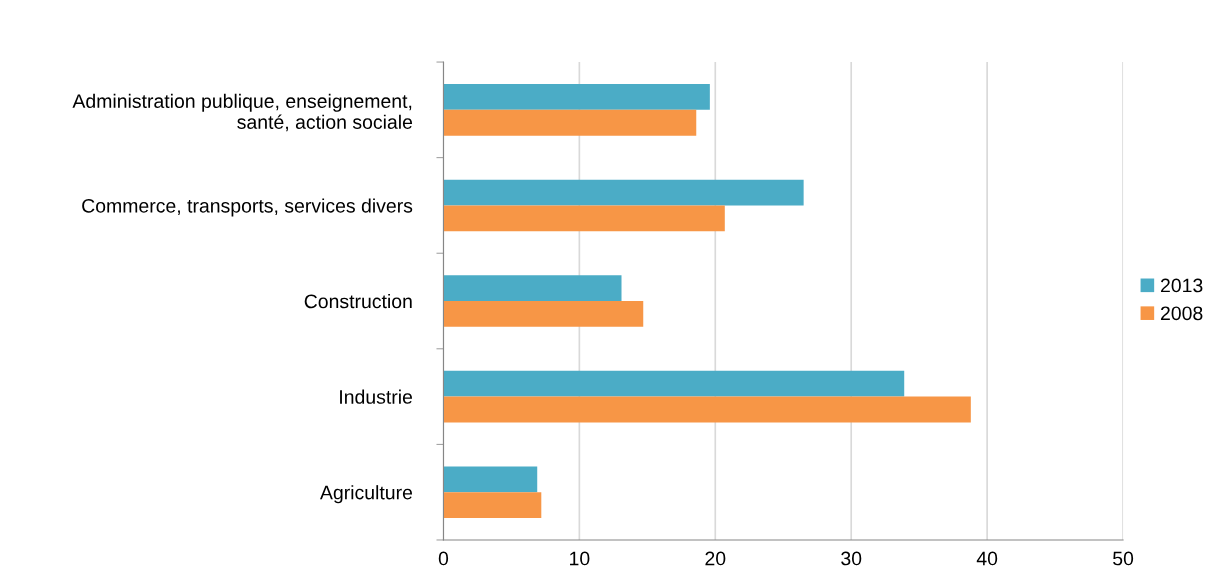  Describe the element at coordinates (580, 558) in the screenshot. I see `x-tick-label: 10` at that location.